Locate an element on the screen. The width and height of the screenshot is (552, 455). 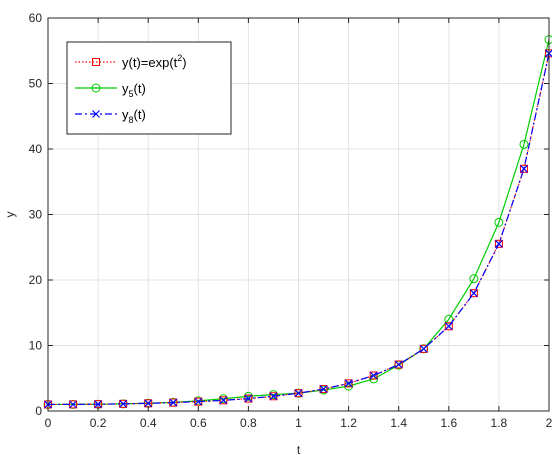
x-tick-label: 0.8 is located at coordinates (248, 423).